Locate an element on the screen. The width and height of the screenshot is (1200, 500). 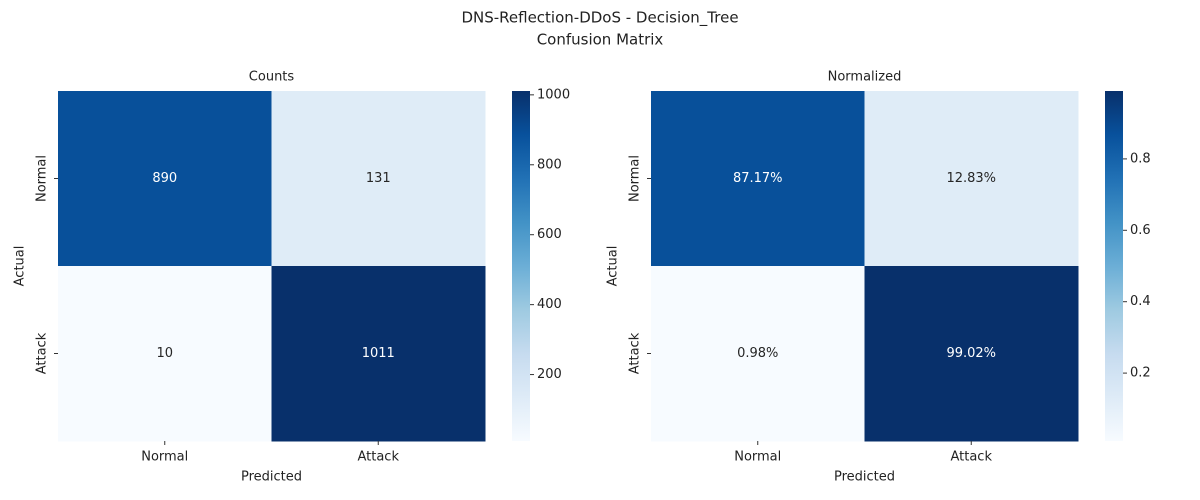
colorbar-tick-label: 800 is located at coordinates (549, 164).